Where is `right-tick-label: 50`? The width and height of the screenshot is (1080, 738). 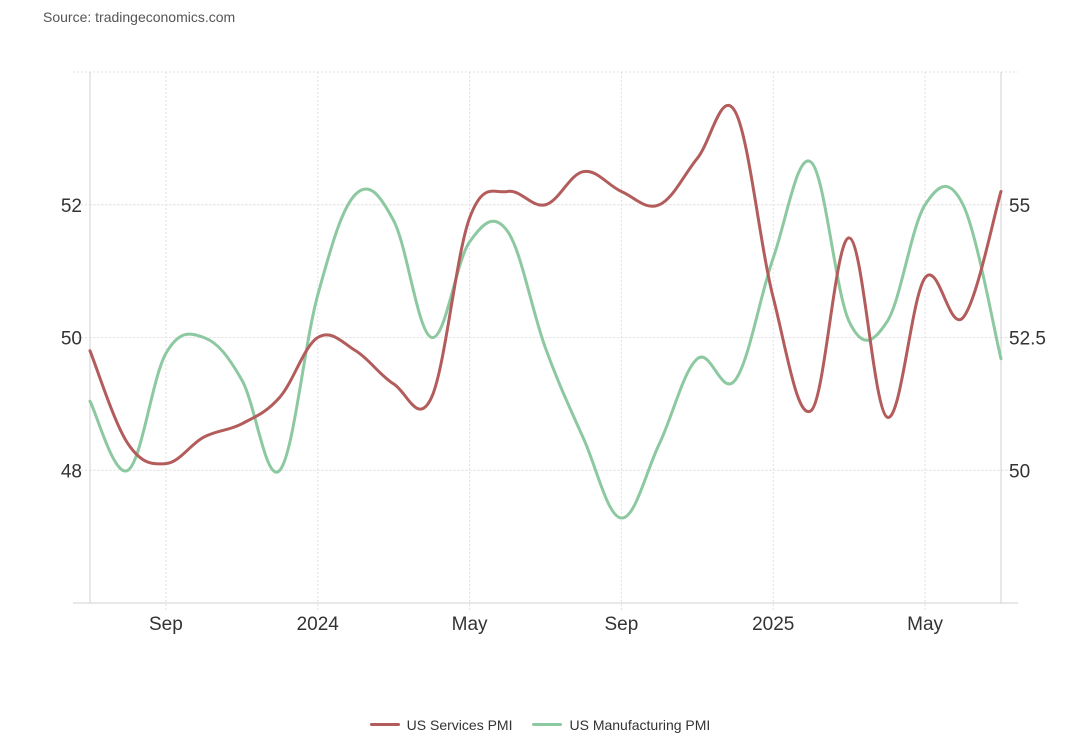 right-tick-label: 50 is located at coordinates (1019, 471).